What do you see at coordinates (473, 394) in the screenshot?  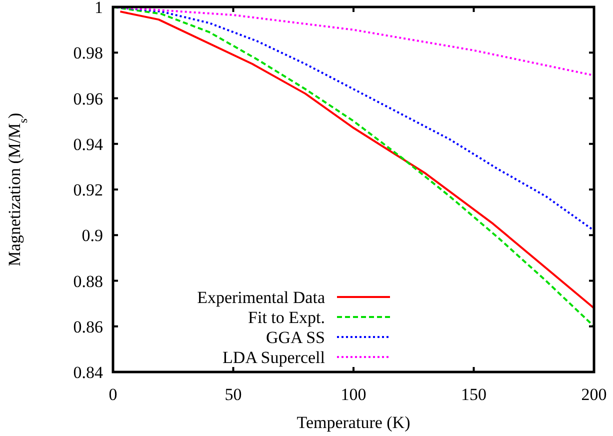 I see `x-tick-label: 150` at bounding box center [473, 394].